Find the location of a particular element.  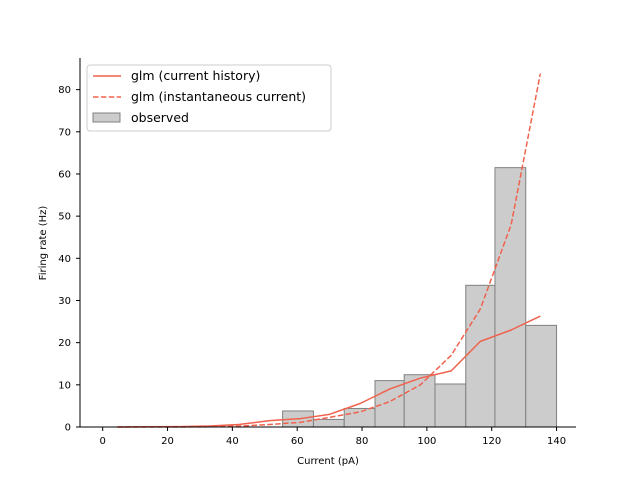

x-tick-label: 40 is located at coordinates (232, 441).